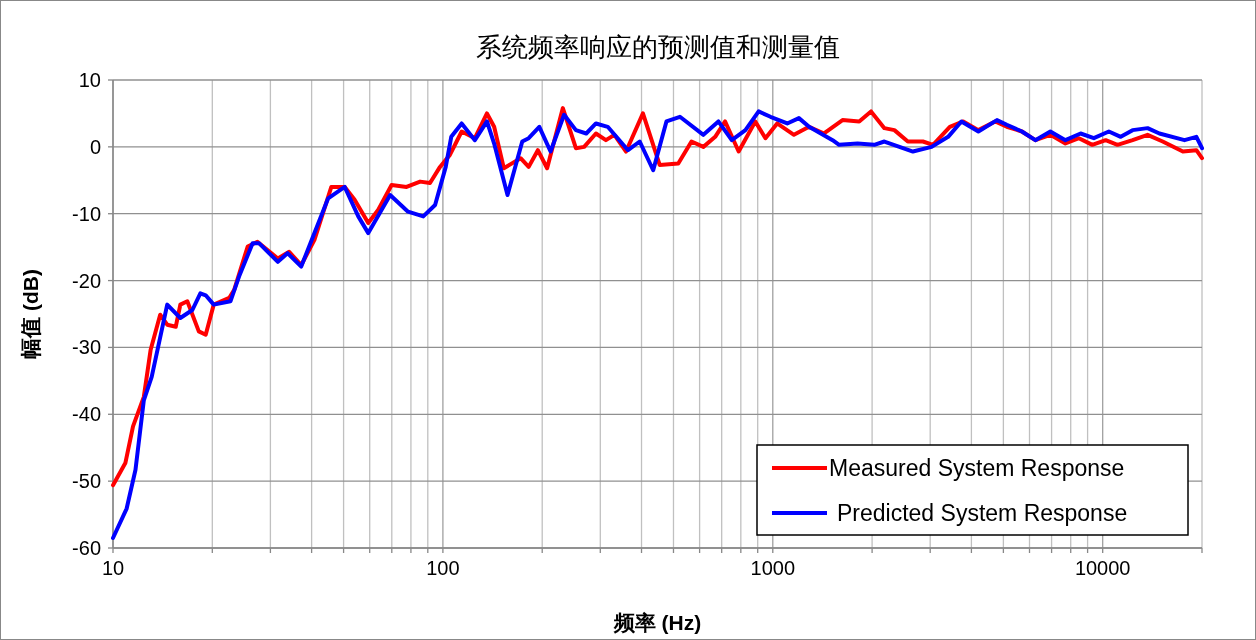 This screenshot has height=640, width=1256. I want to click on y-tick-label: -50, so click(86, 481).